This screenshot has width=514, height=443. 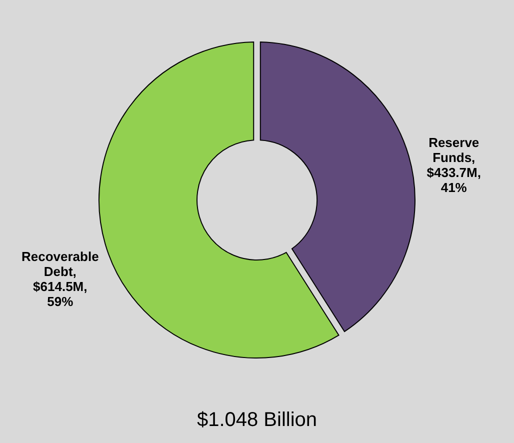 What do you see at coordinates (453, 164) in the screenshot?
I see `slice-label: Reserve Funds, $433.7M, 41%` at bounding box center [453, 164].